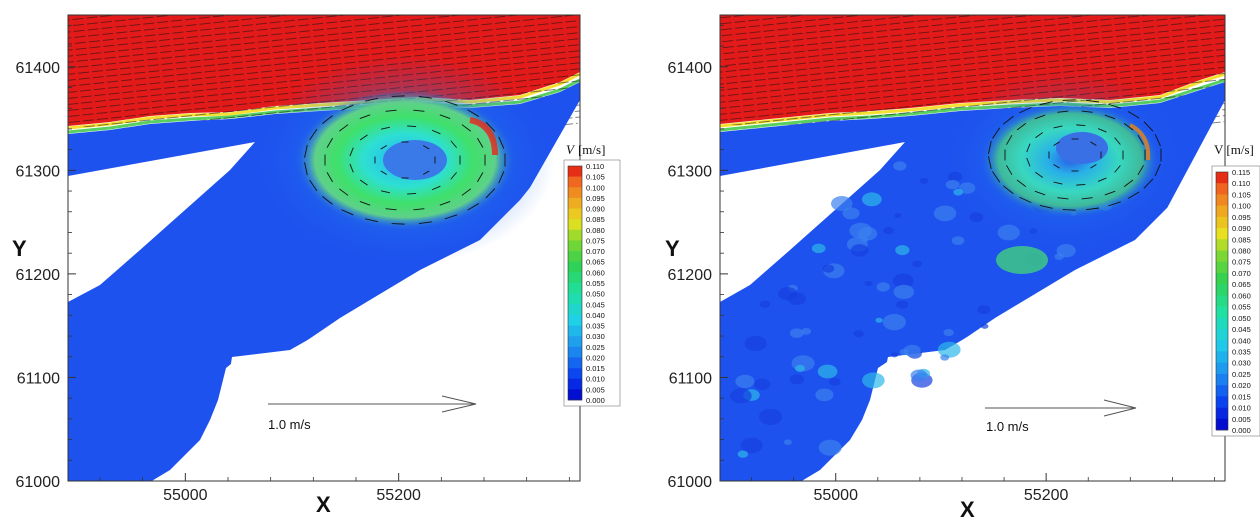  I want to click on left-eddy-jet, so click(483, 136).